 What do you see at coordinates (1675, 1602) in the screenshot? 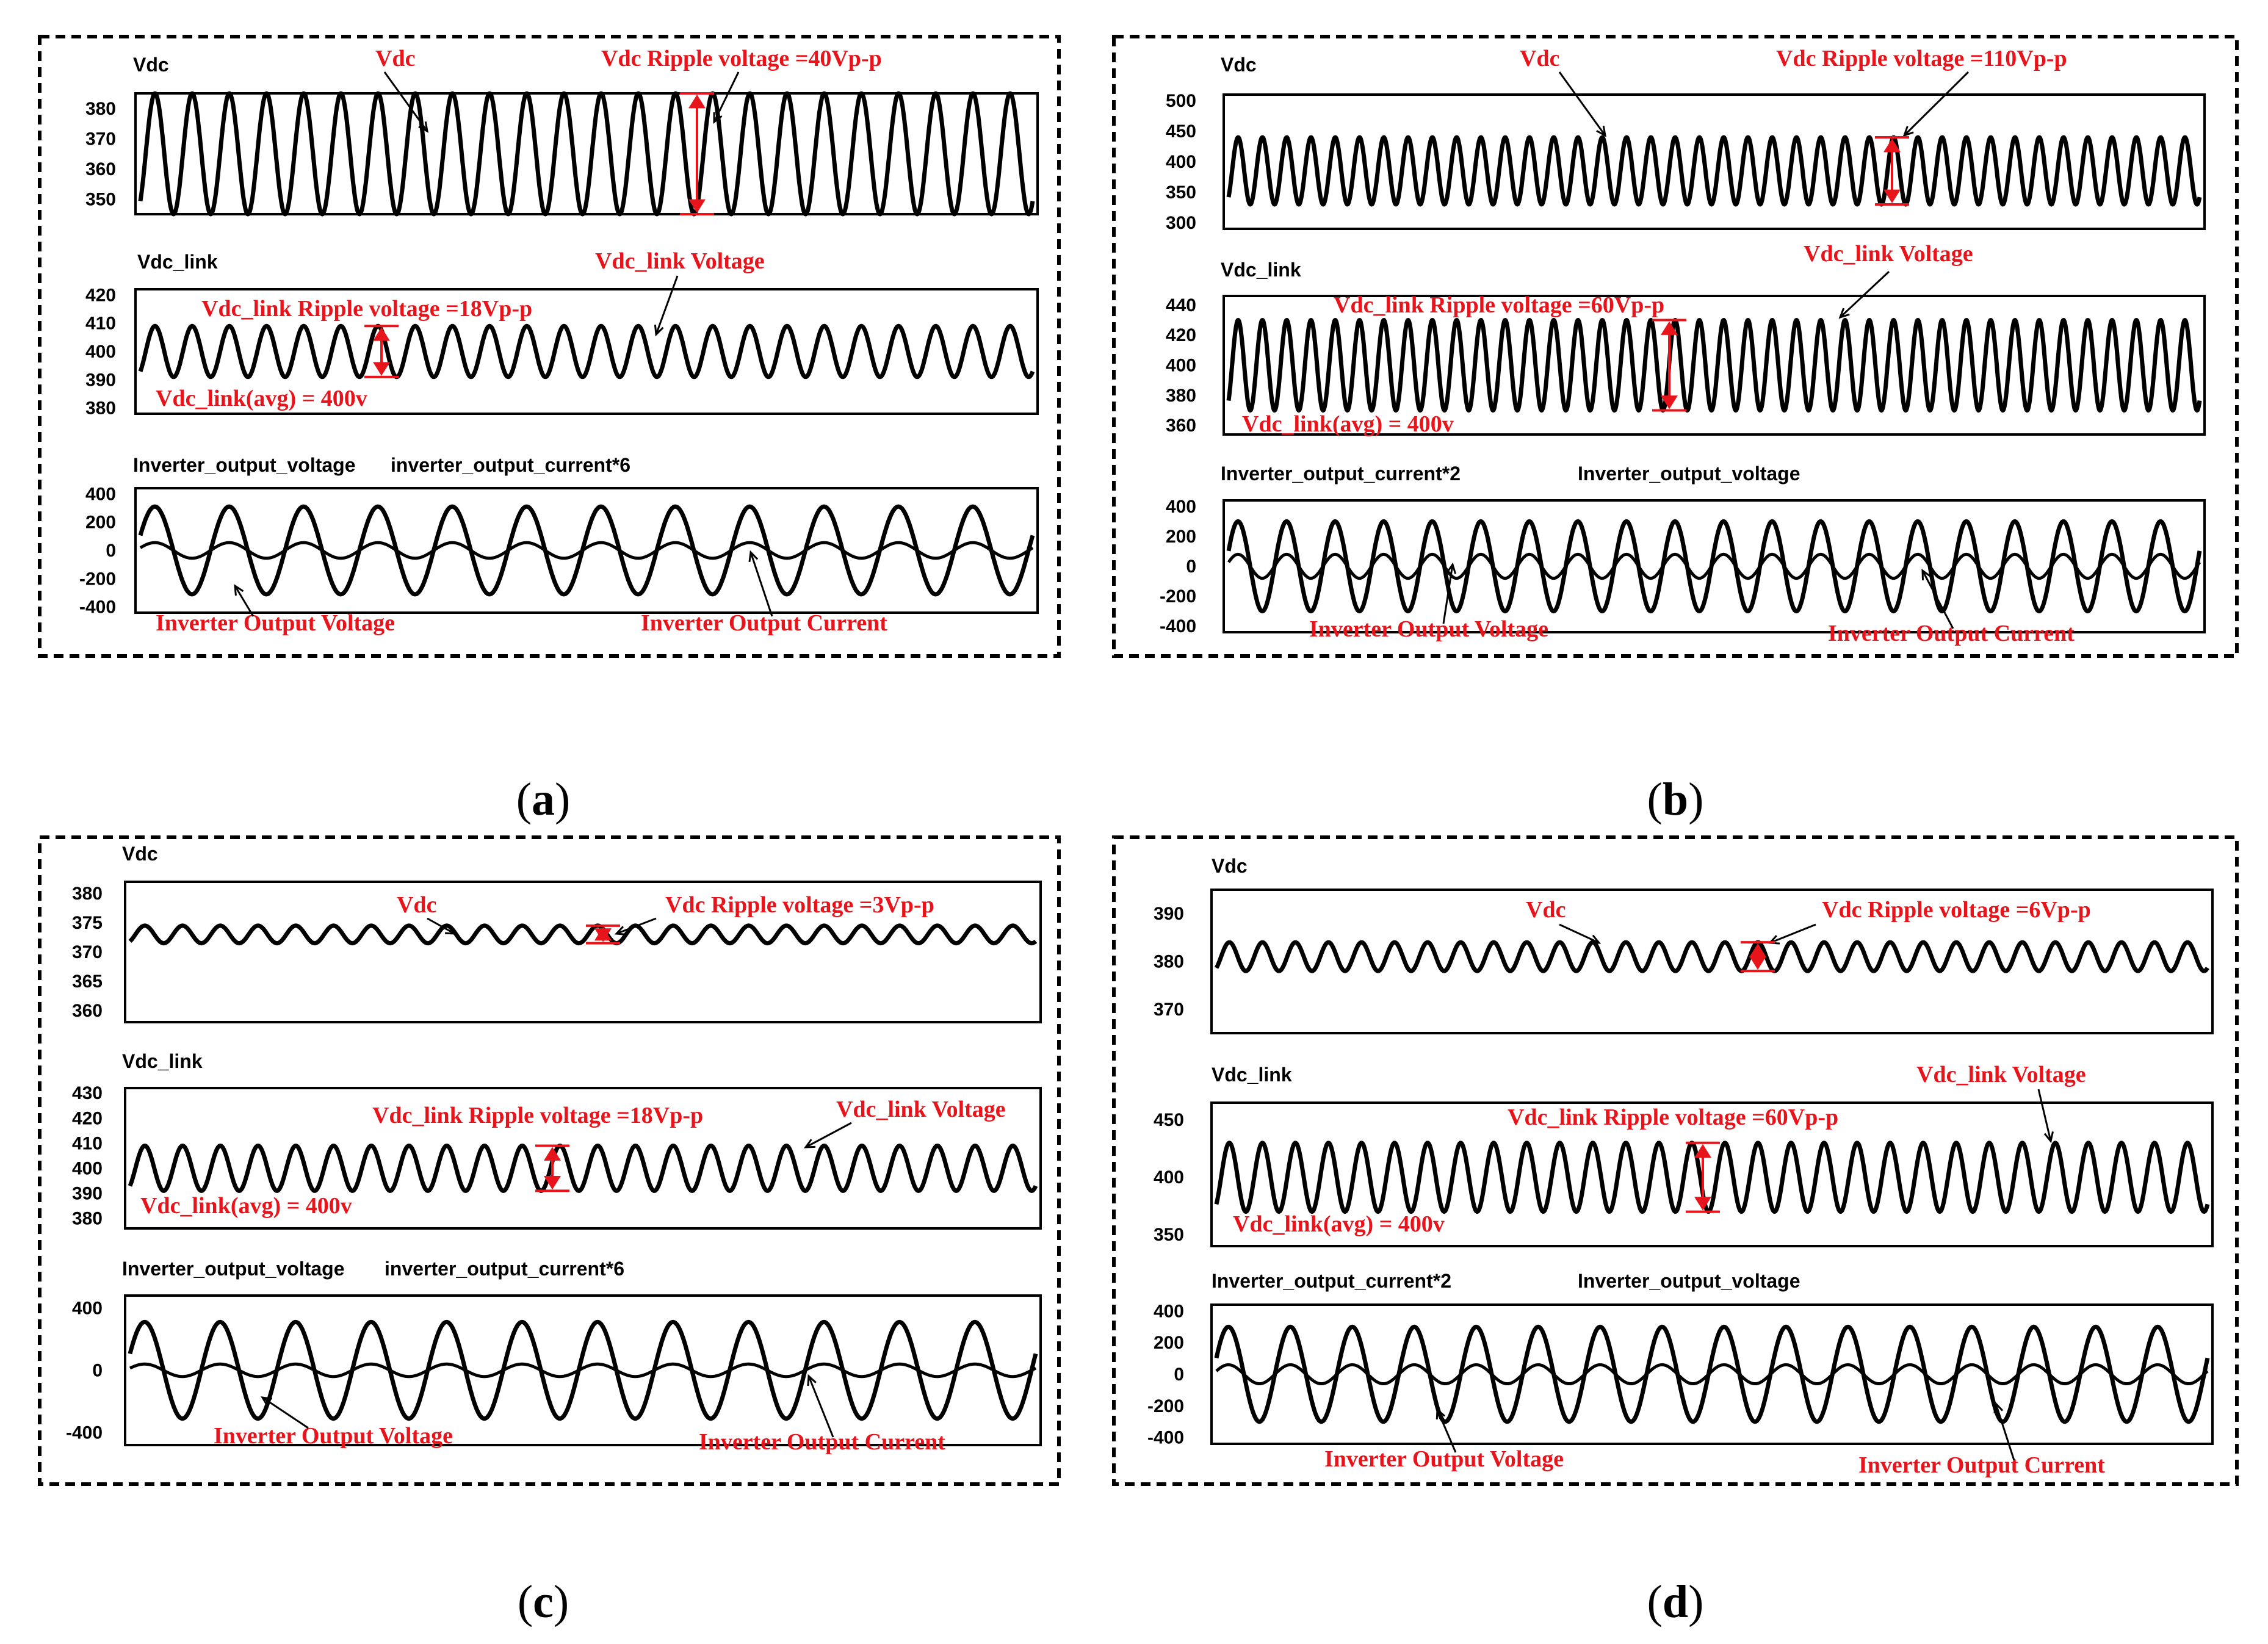
I see `subfigure-label-d: (d)` at bounding box center [1675, 1602].